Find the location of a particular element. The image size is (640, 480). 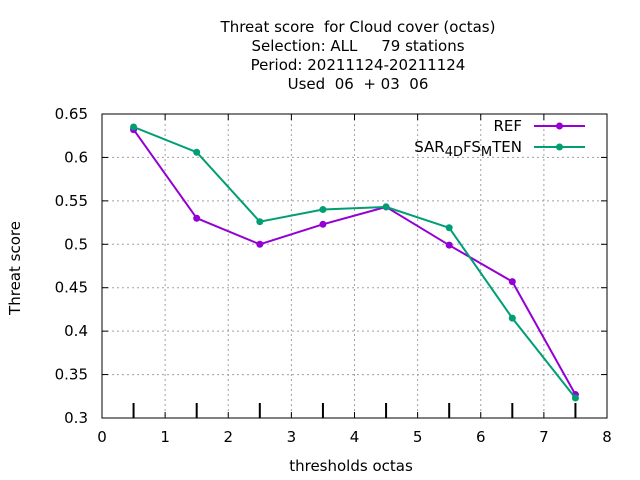

legend-label-1: REF is located at coordinates (507, 126).